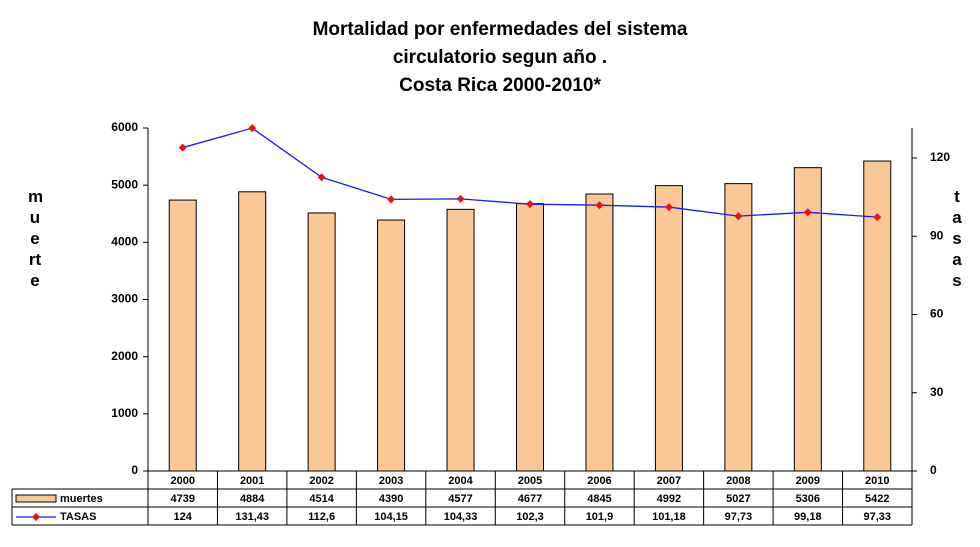  I want to click on table-value: 4739, so click(182, 499).